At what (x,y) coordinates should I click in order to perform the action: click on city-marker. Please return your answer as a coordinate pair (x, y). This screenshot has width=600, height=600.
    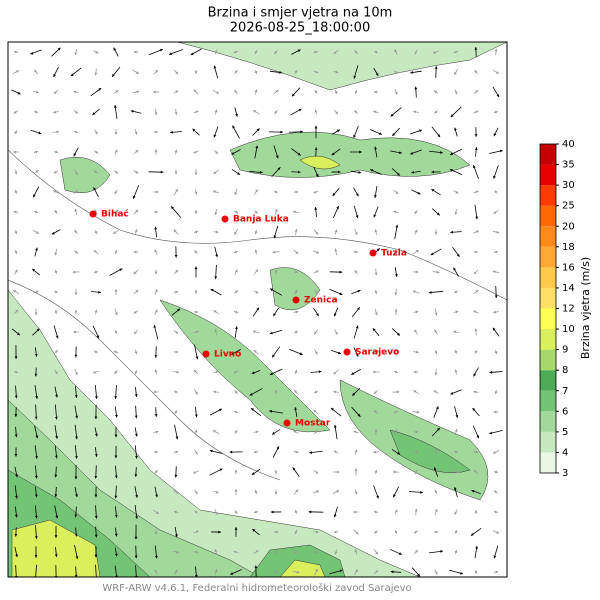
    Looking at the image, I should click on (296, 300).